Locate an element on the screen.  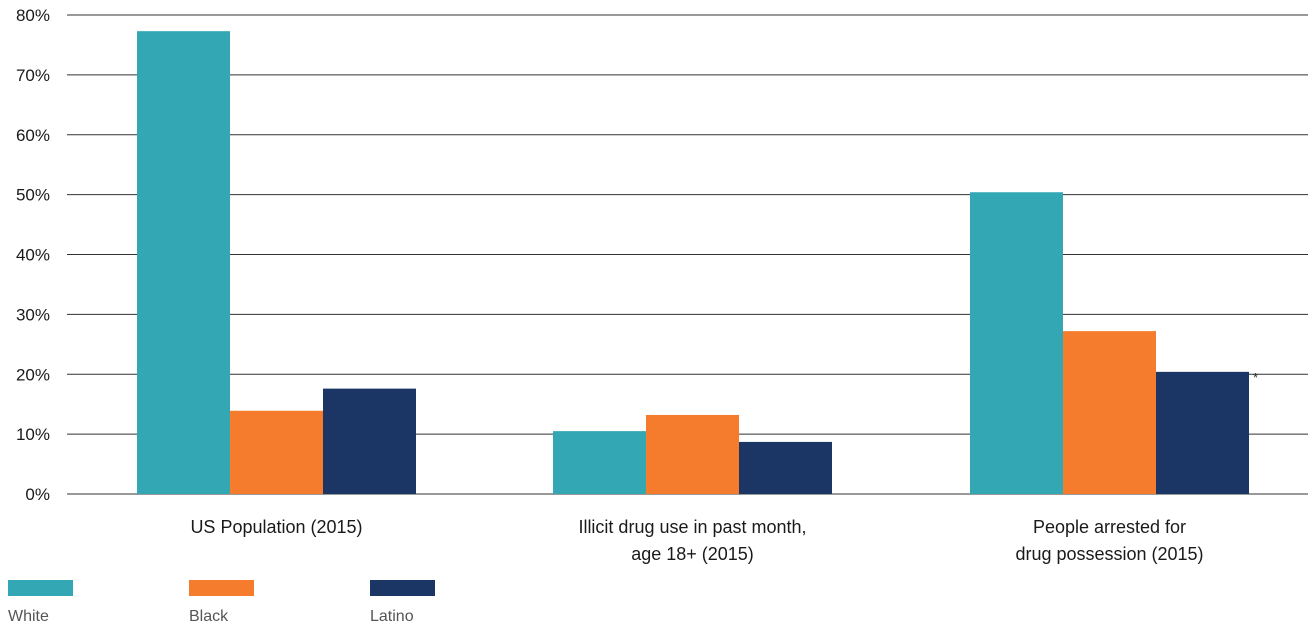
category-label-3-line-2: drug possession (2015) is located at coordinates (1109, 554).